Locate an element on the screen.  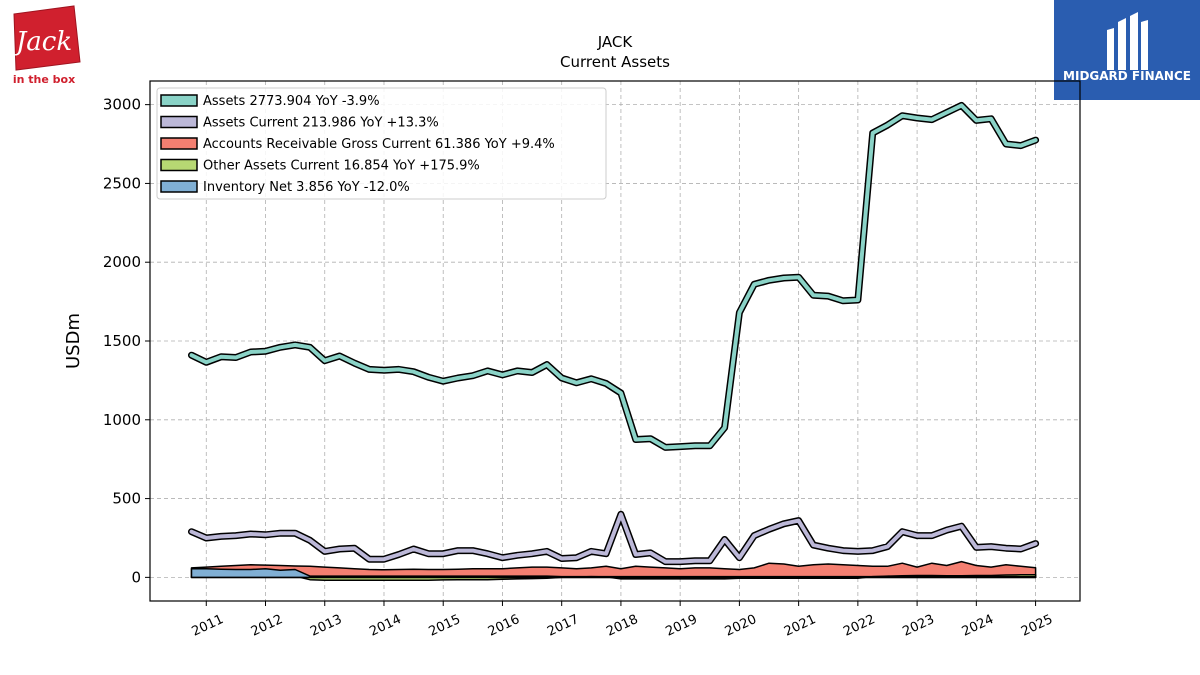
x-tick-label: 2025 is located at coordinates (1037, 626).